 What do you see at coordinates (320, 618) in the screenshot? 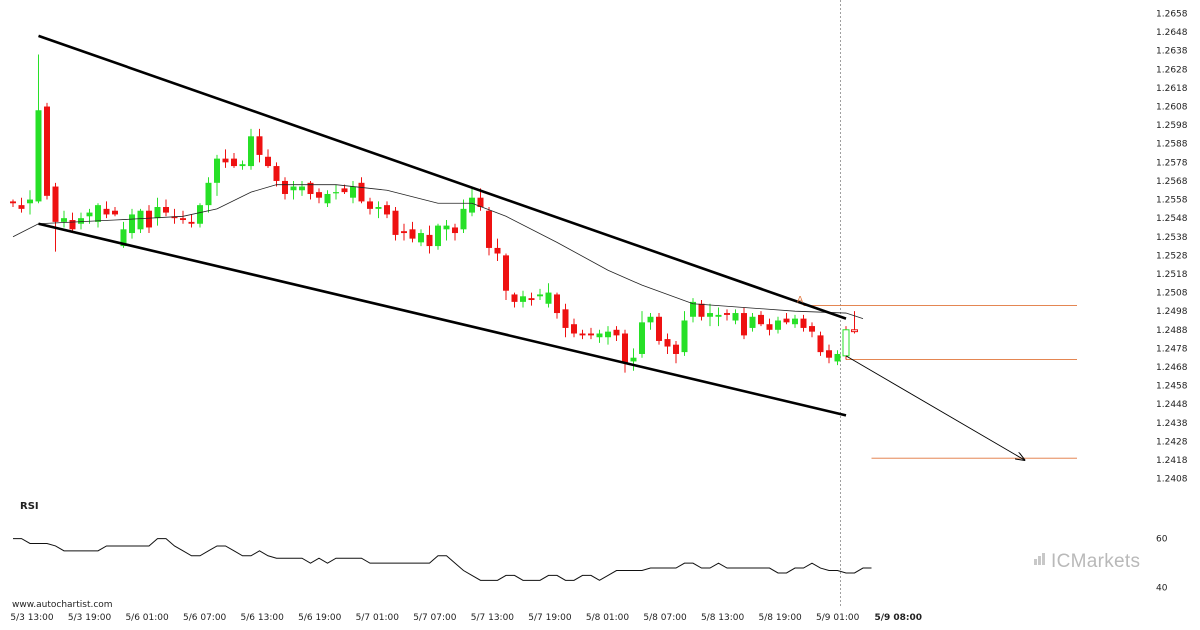
I see `time-tick-label: 5/6 19:00` at bounding box center [320, 618].